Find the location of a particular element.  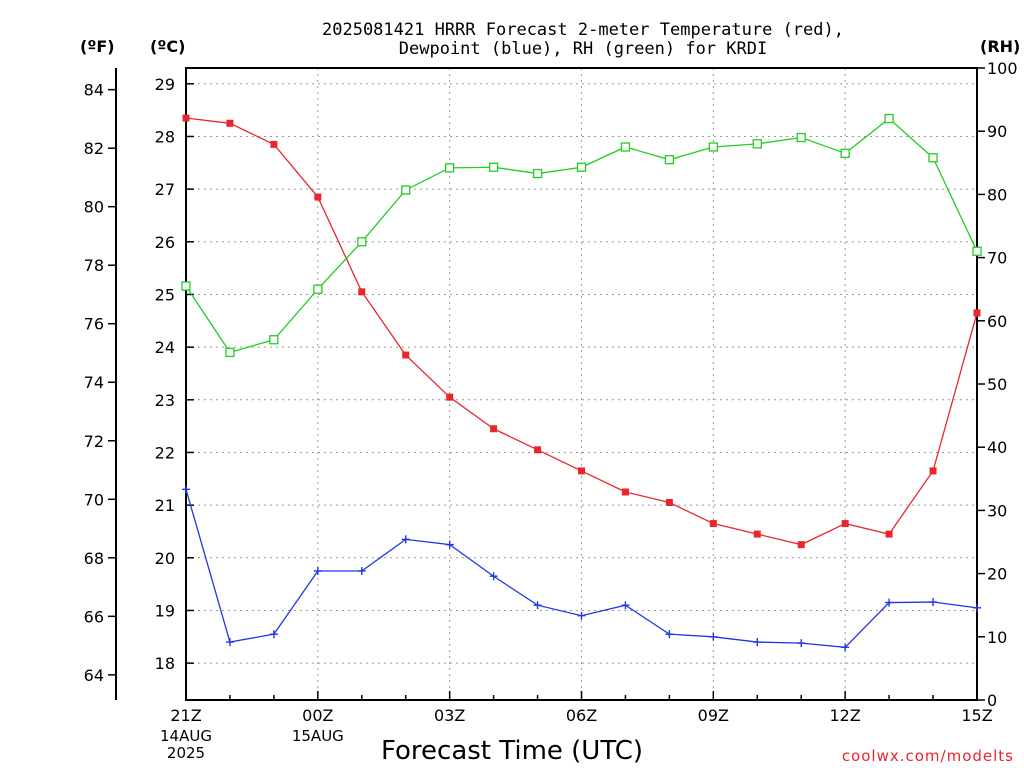

celsius-axis-label: (ºC) is located at coordinates (167, 46).